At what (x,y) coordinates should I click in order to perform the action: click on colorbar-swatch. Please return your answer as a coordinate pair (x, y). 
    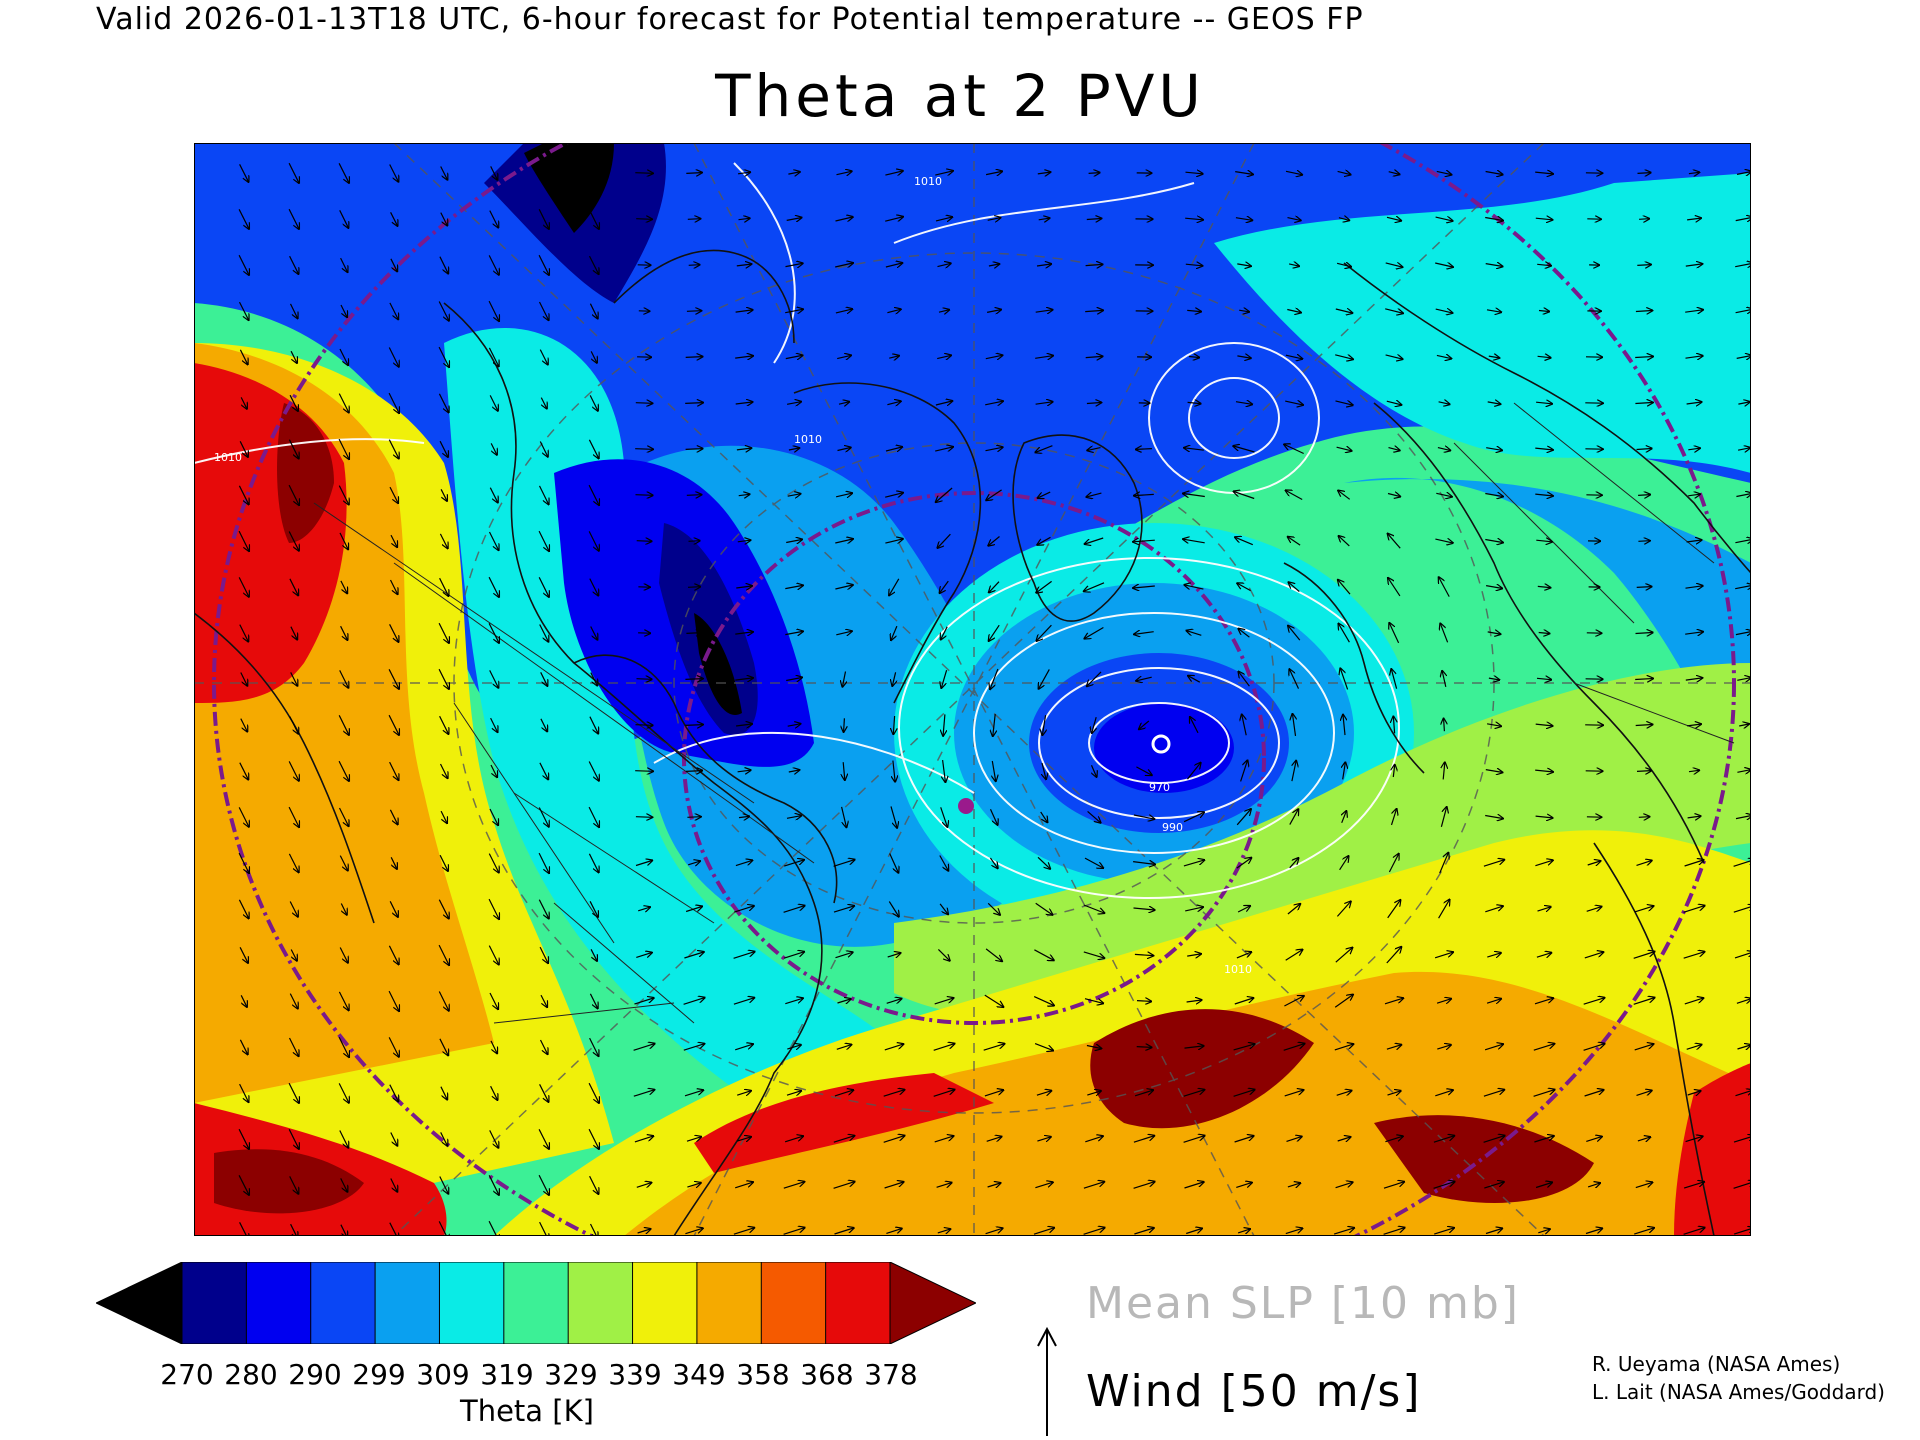
    Looking at the image, I should click on (279, 1303).